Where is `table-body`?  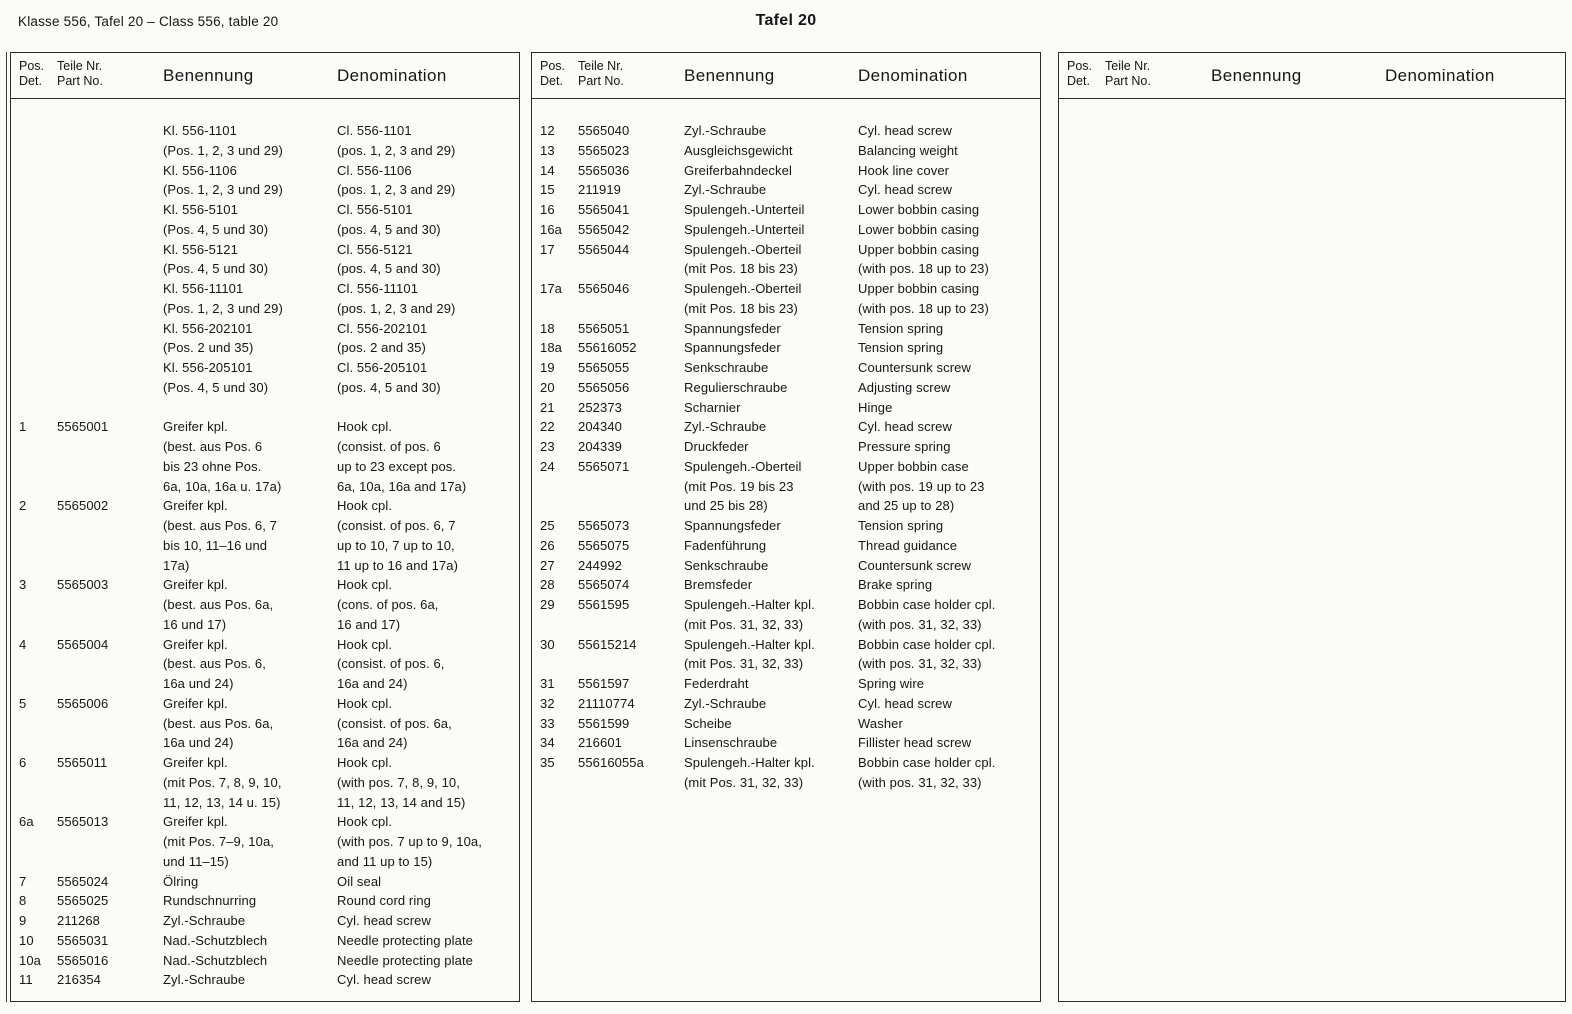
table-body is located at coordinates (1312, 110).